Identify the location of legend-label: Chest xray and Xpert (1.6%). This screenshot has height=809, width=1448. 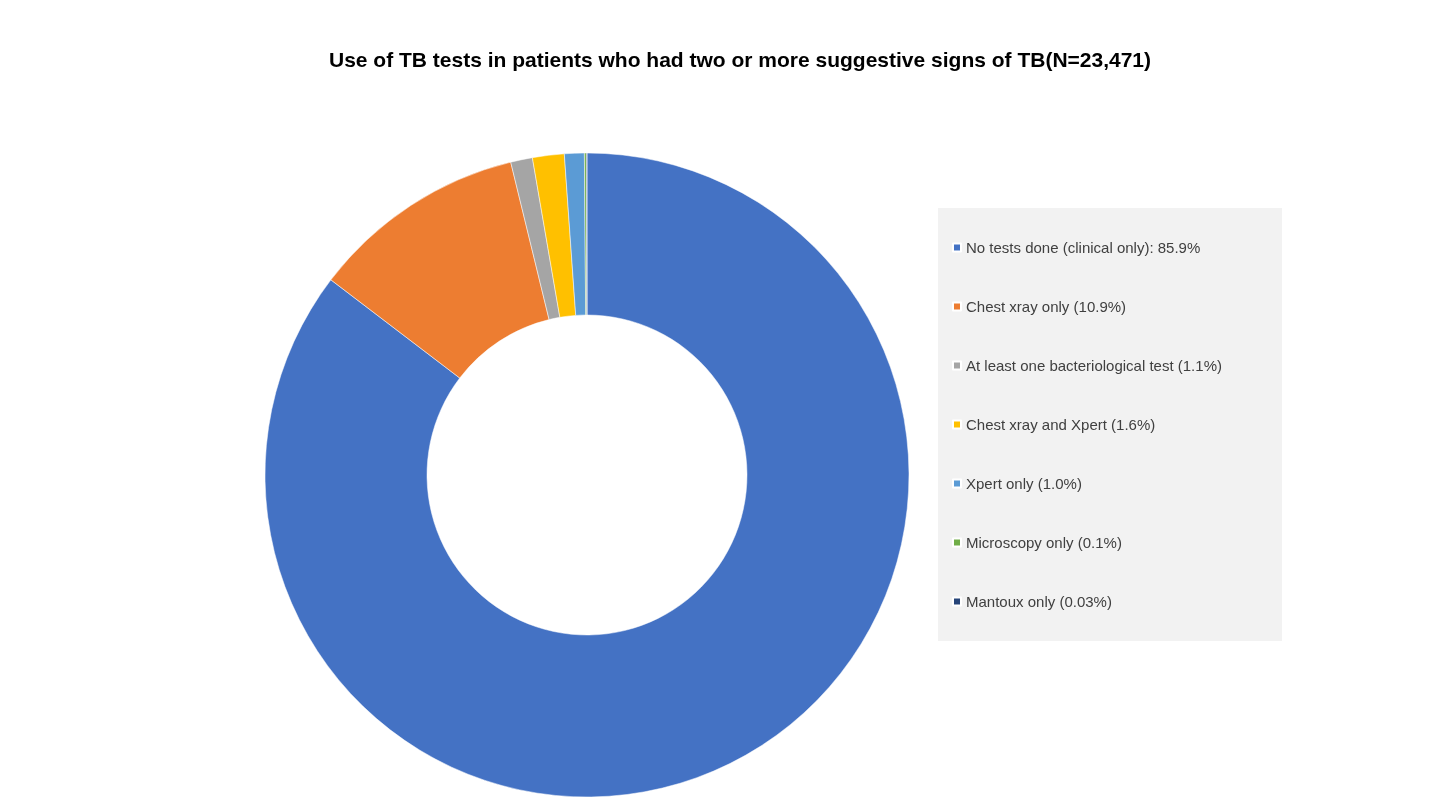
(1061, 424).